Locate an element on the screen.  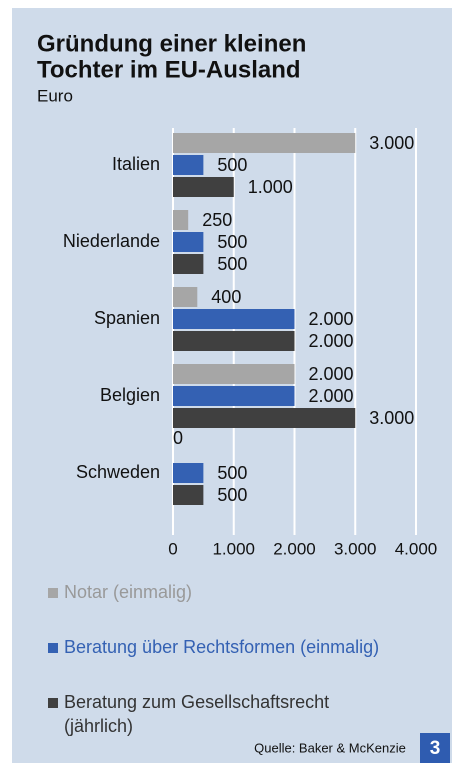
legend-item: Beratung über Rechtsformen (einmalig) is located at coordinates (221, 647).